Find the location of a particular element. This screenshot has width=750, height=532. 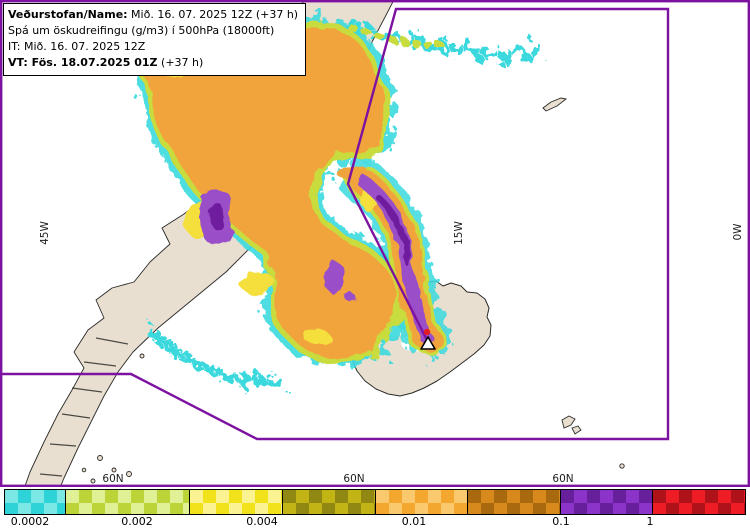

faroe-islands is located at coordinates (593, 442).